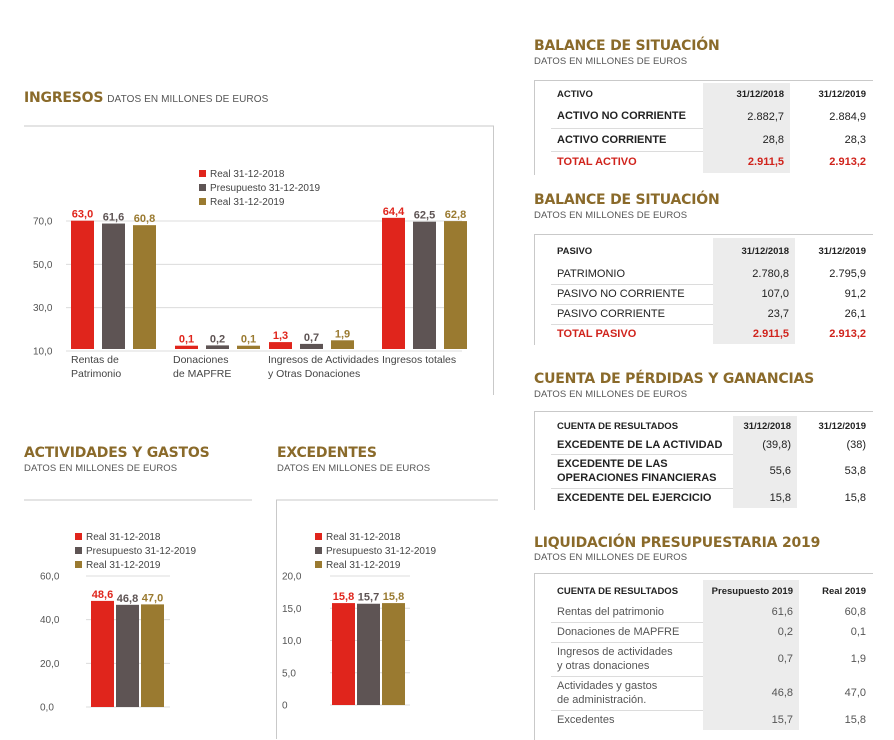 The height and width of the screenshot is (740, 894). I want to click on row-label: EXCEDENTE DEL EJERCICIO, so click(634, 498).